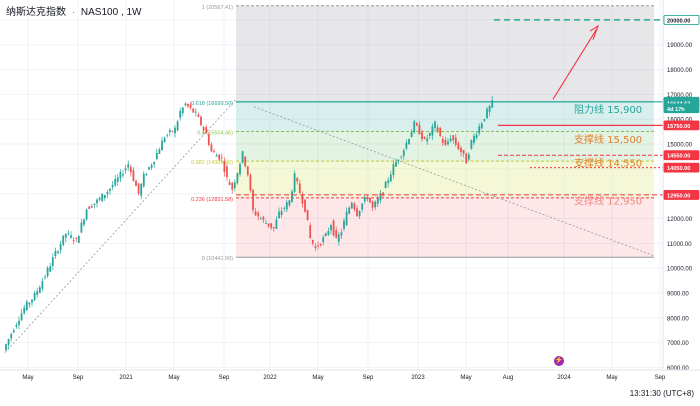 The height and width of the screenshot is (406, 700). Describe the element at coordinates (217, 259) in the screenshot. I see `fib-level-label: 0 (10441.99)` at that location.